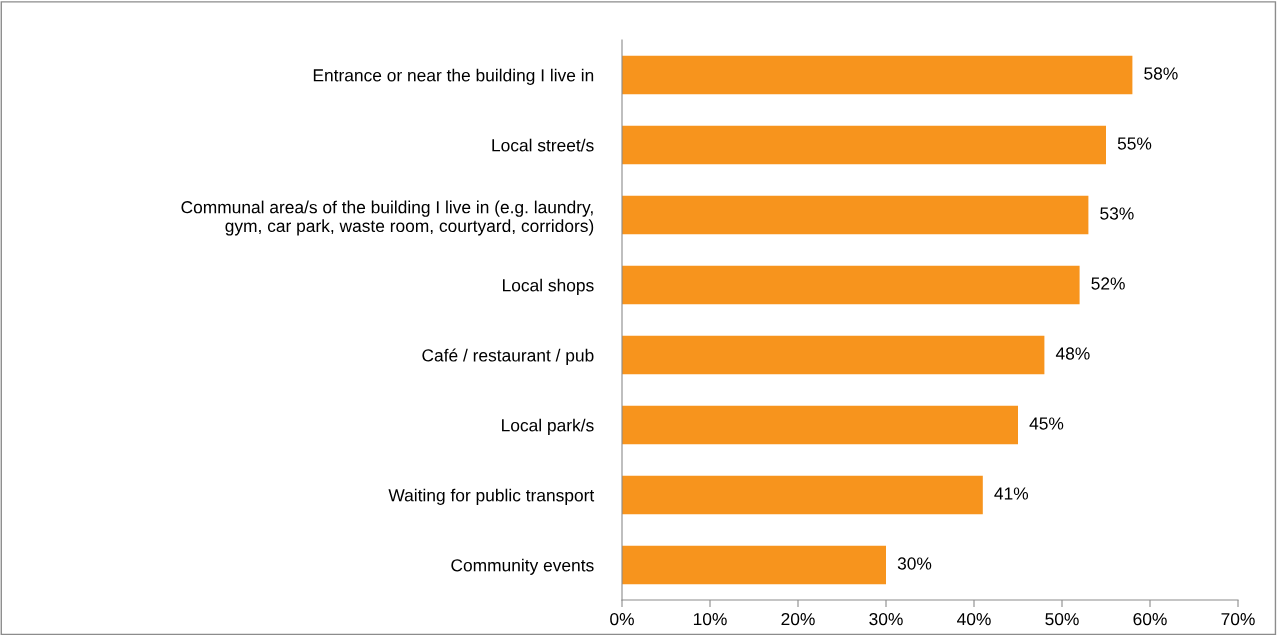 The image size is (1278, 635). What do you see at coordinates (1117, 213) in the screenshot?
I see `data-label: 53%` at bounding box center [1117, 213].